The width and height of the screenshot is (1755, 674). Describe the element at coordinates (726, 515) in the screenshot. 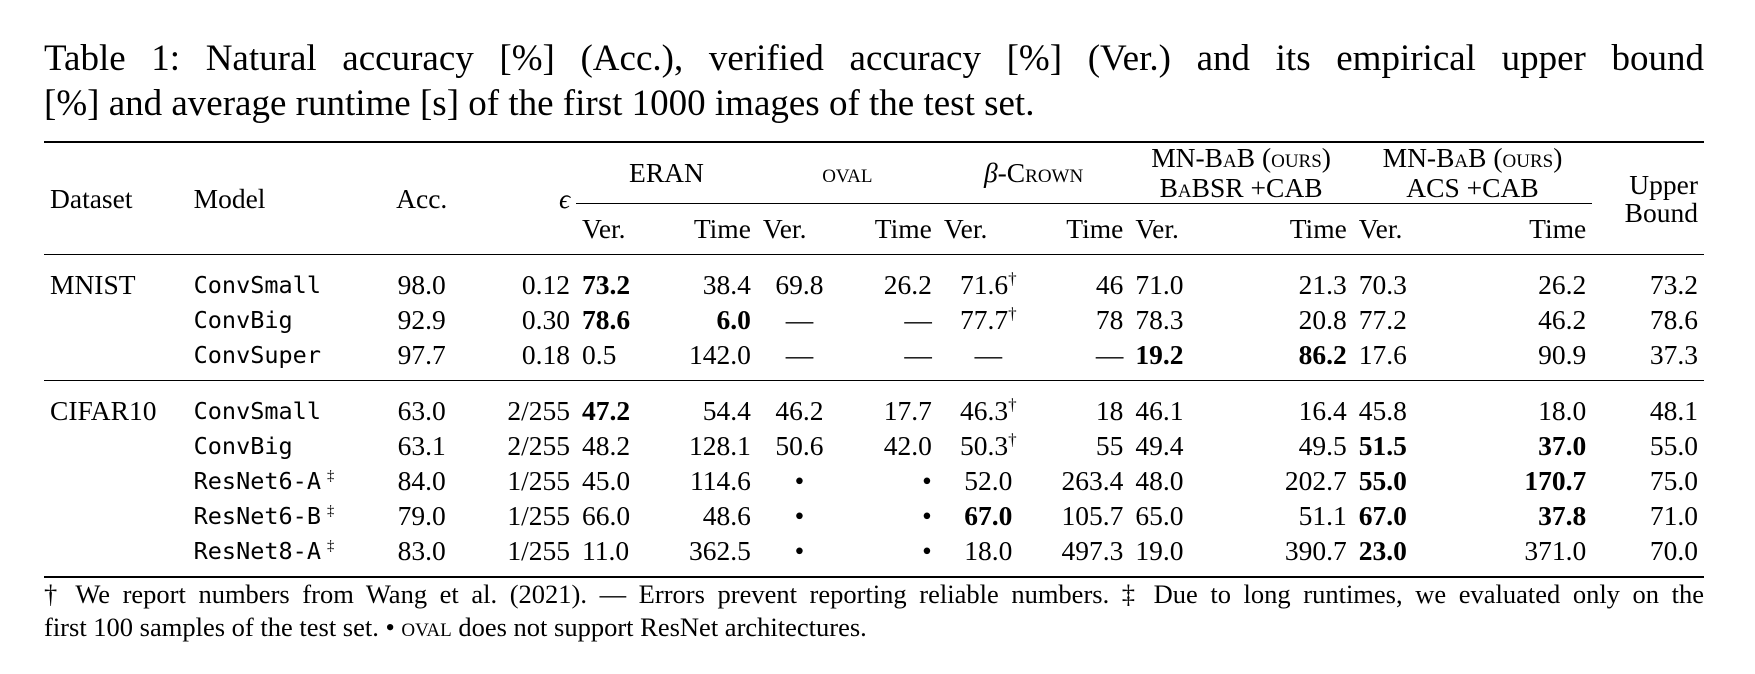

I see `cell-value: 48.6` at that location.